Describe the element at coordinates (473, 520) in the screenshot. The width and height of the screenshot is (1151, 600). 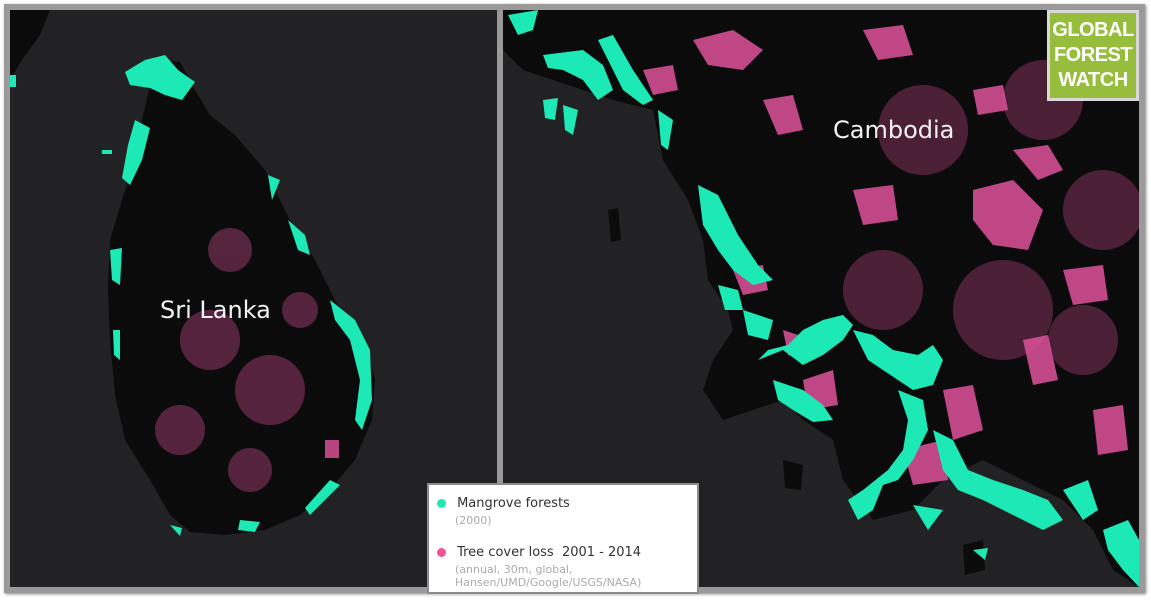
I see `legend-detail: (2000)` at that location.